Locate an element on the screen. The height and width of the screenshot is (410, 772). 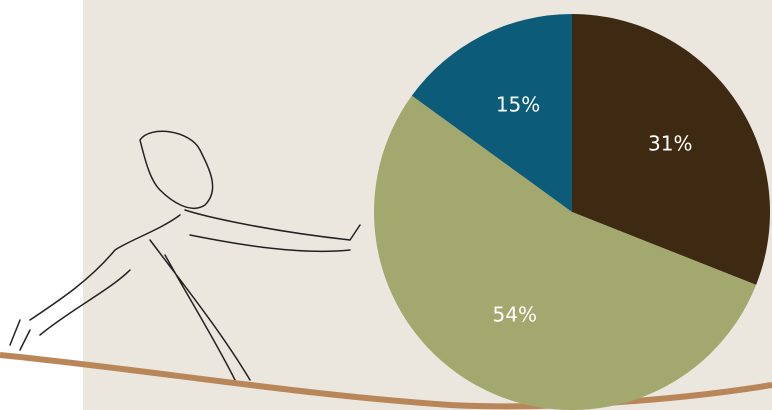
data-label: 15% is located at coordinates (518, 105).